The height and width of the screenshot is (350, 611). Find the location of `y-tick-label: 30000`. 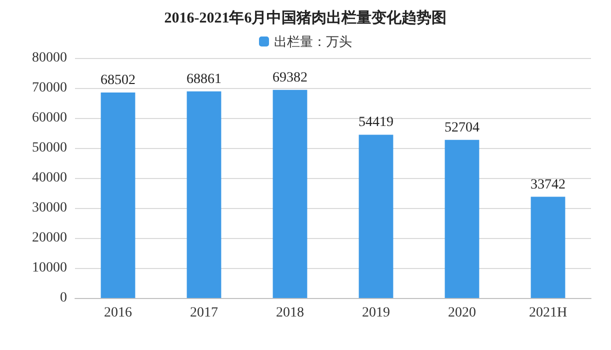

y-tick-label: 30000 is located at coordinates (49, 208).